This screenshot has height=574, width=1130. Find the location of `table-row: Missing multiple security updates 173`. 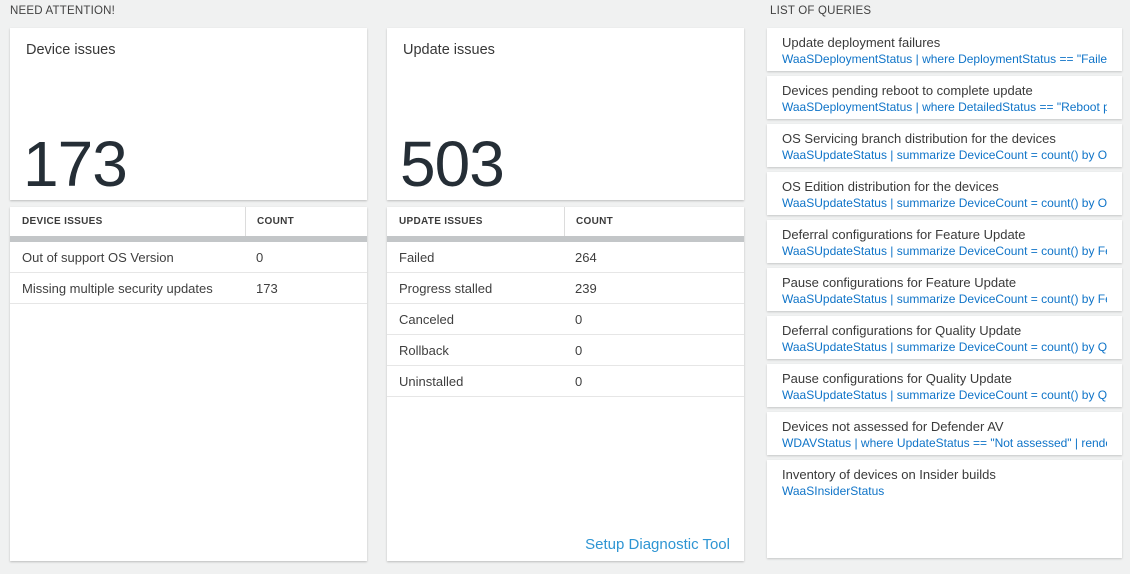

table-row: Missing multiple security updates 173 is located at coordinates (188, 288).